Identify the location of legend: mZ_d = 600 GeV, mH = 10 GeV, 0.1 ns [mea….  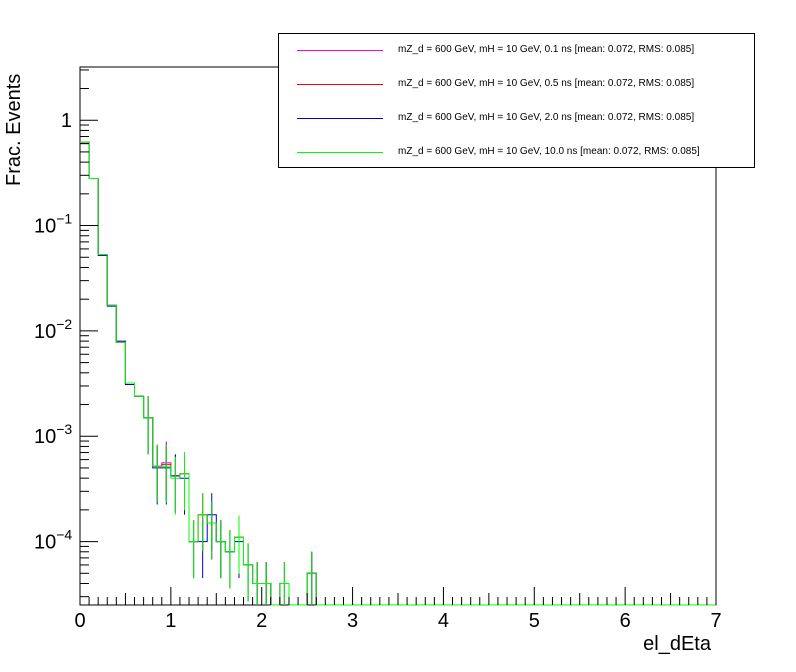
(516, 100).